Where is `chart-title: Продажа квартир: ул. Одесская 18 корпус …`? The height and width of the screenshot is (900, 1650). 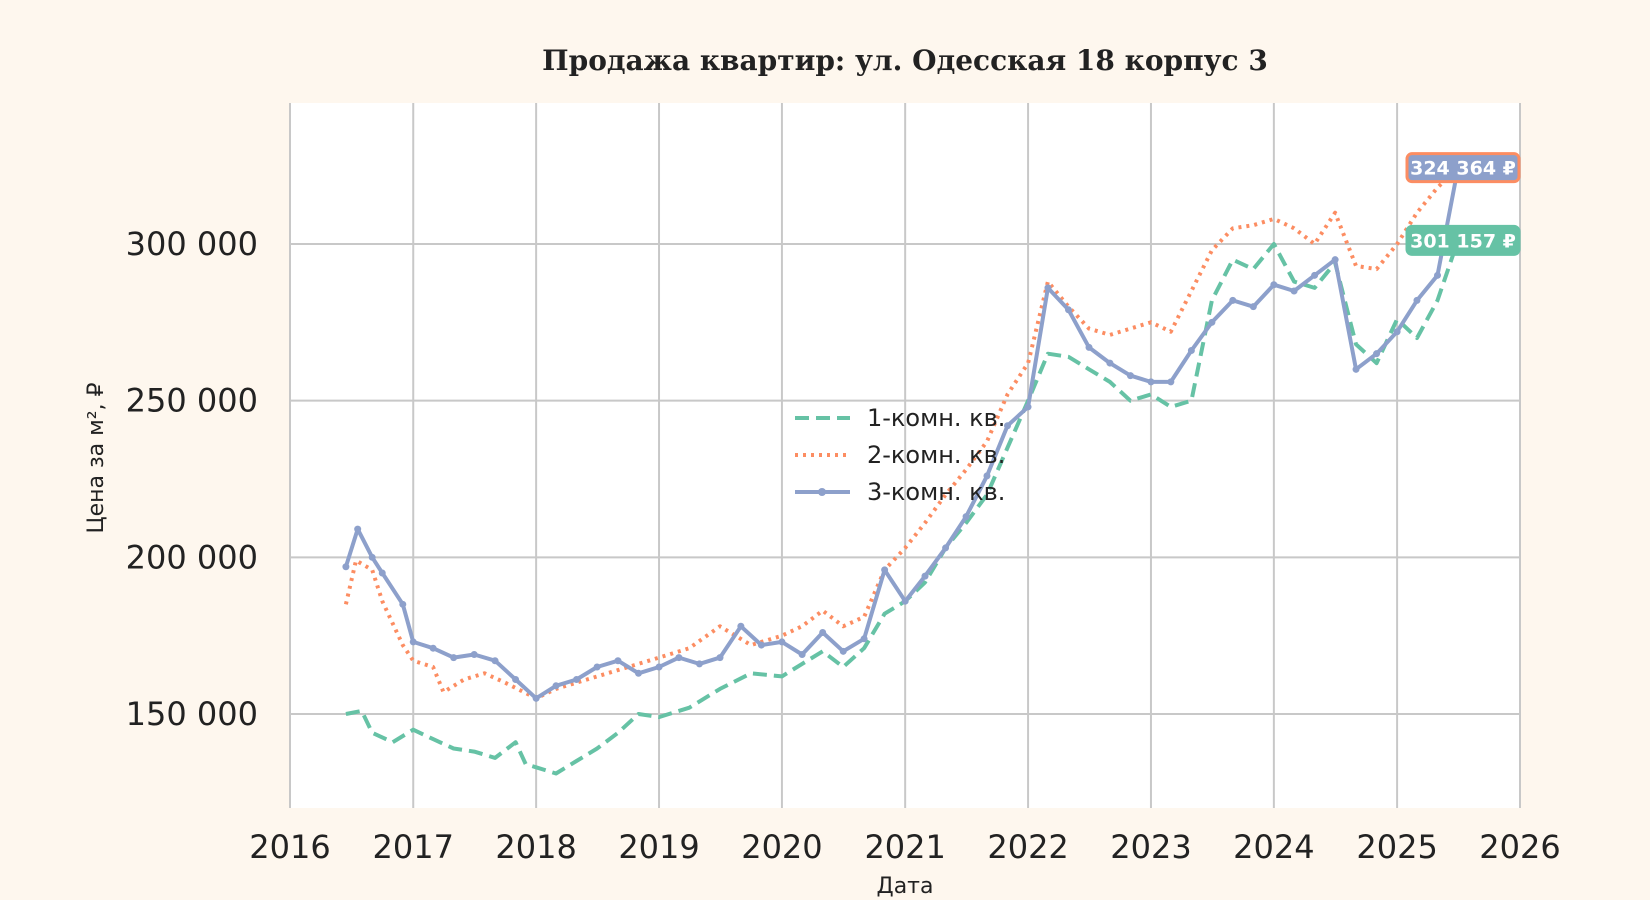 chart-title: Продажа квартир: ул. Одесская 18 корпус … is located at coordinates (905, 60).